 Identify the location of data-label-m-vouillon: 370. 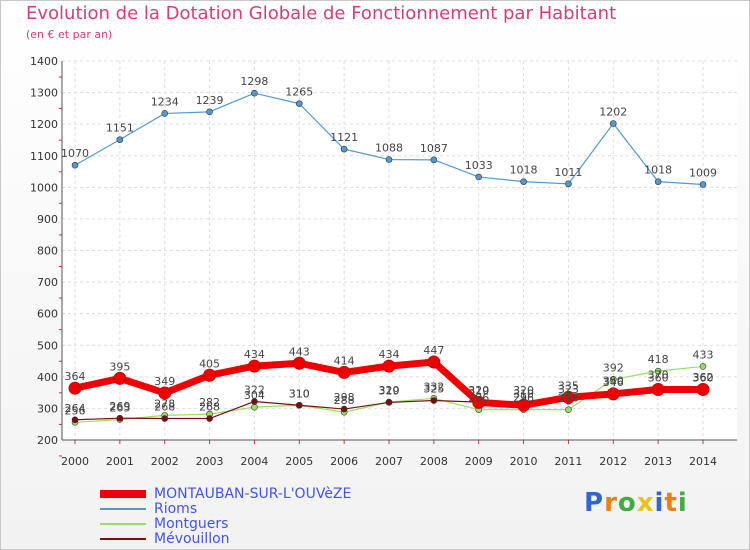
(658, 374).